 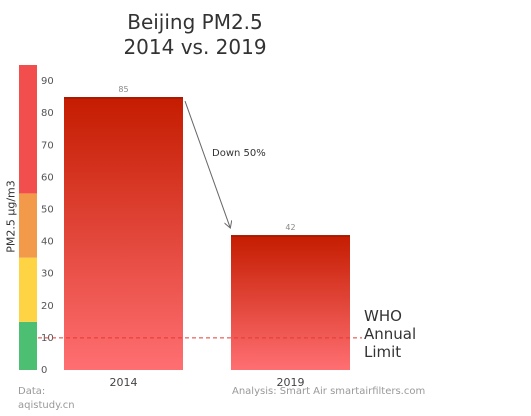 What do you see at coordinates (32, 391) in the screenshot?
I see `source-line-1: Data:` at bounding box center [32, 391].